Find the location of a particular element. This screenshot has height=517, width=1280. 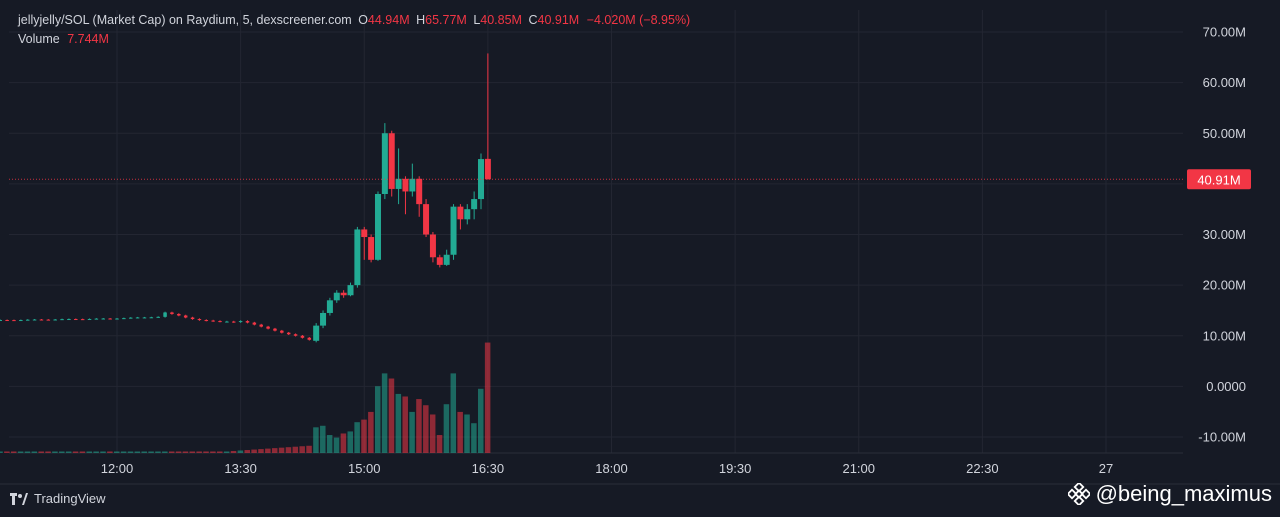

last-price-label: 40.91M is located at coordinates (1218, 179).